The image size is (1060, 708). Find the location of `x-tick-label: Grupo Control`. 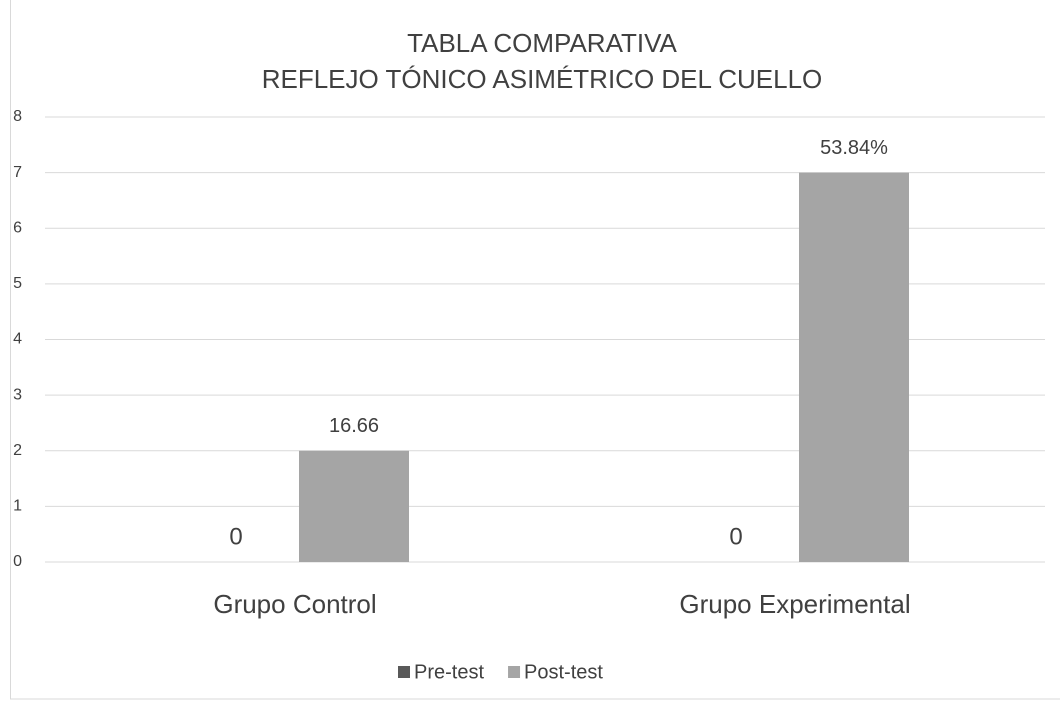

x-tick-label: Grupo Control is located at coordinates (294, 604).